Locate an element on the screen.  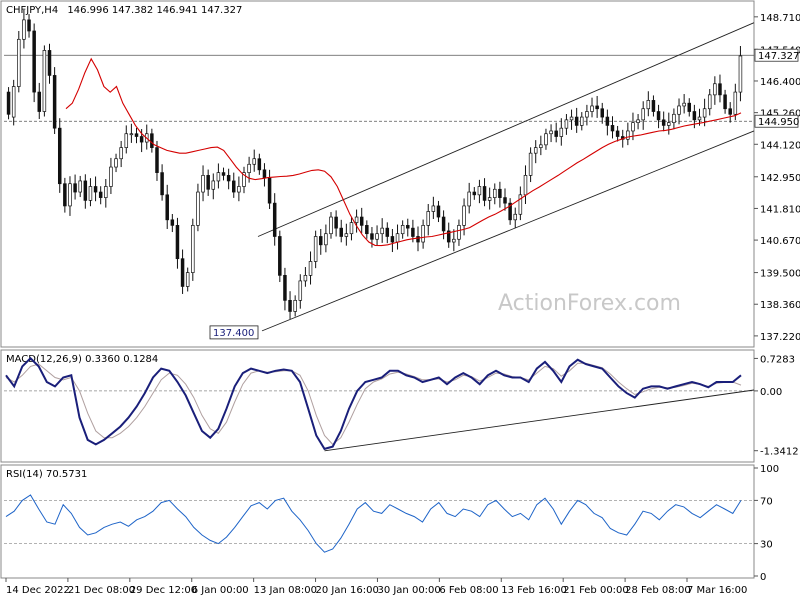
time-tick-label: 28 Feb 08:00 is located at coordinates (658, 590).